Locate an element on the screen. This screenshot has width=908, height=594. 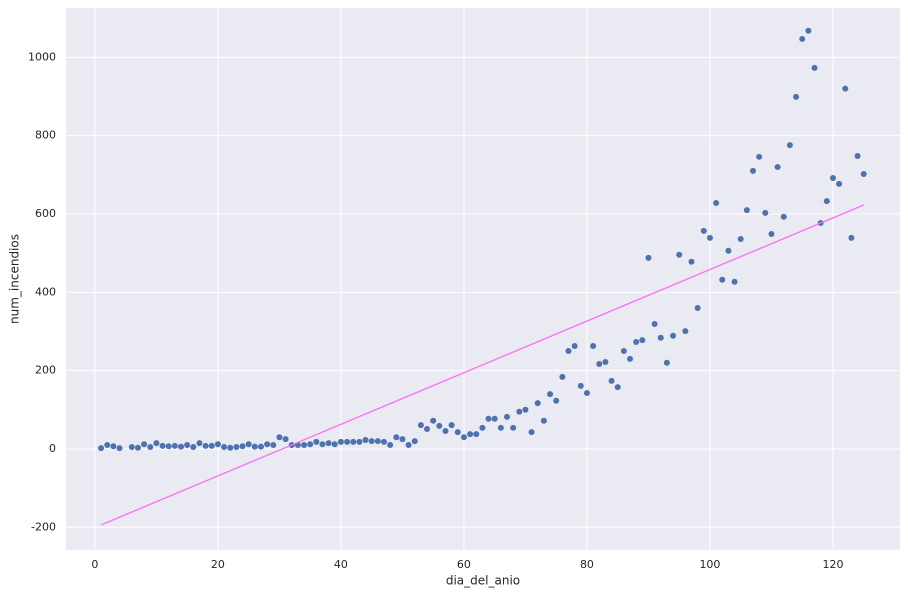
y-tick-label: 1000 is located at coordinates (42, 56).